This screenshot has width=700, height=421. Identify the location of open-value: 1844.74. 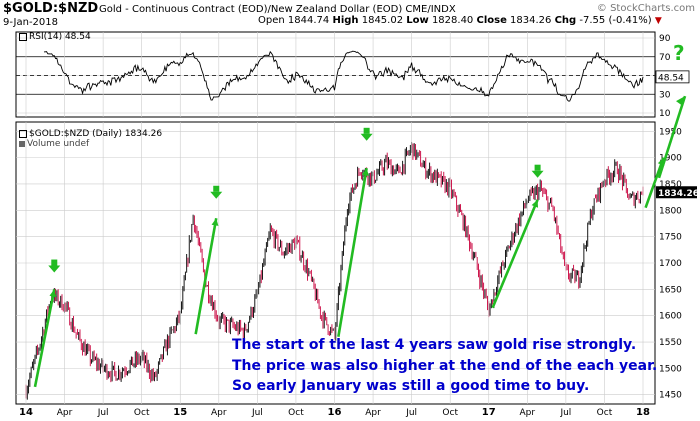
(308, 20).